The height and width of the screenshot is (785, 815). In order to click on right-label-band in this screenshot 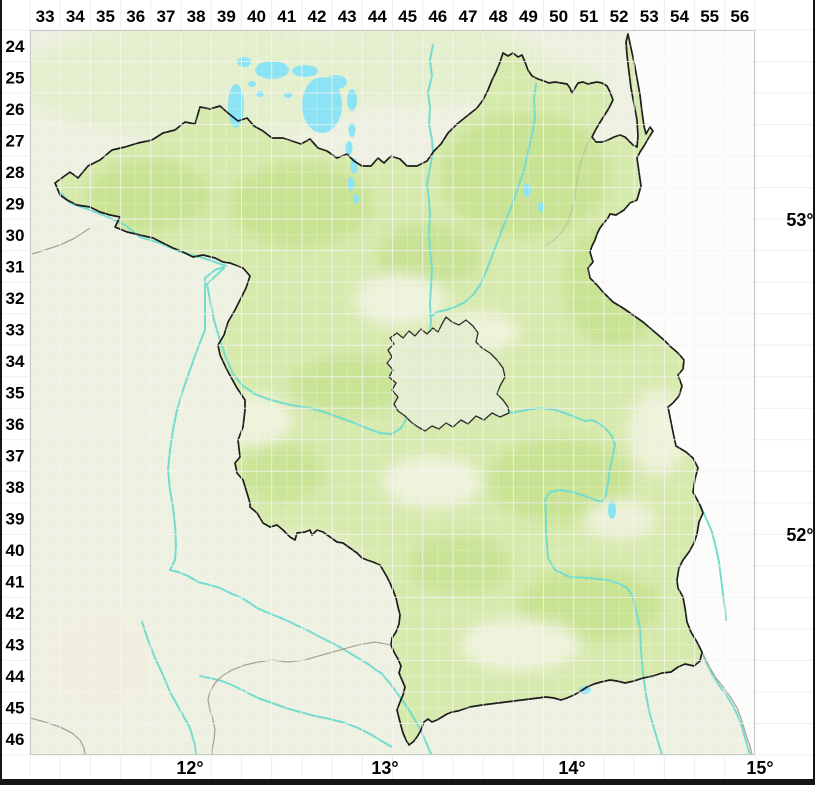, I will do `click(785, 392)`.